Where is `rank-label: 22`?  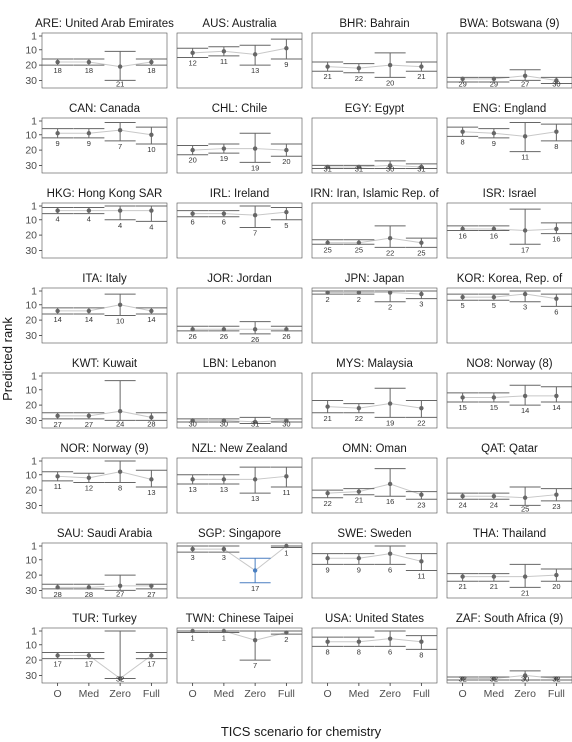 rank-label: 22 is located at coordinates (359, 418).